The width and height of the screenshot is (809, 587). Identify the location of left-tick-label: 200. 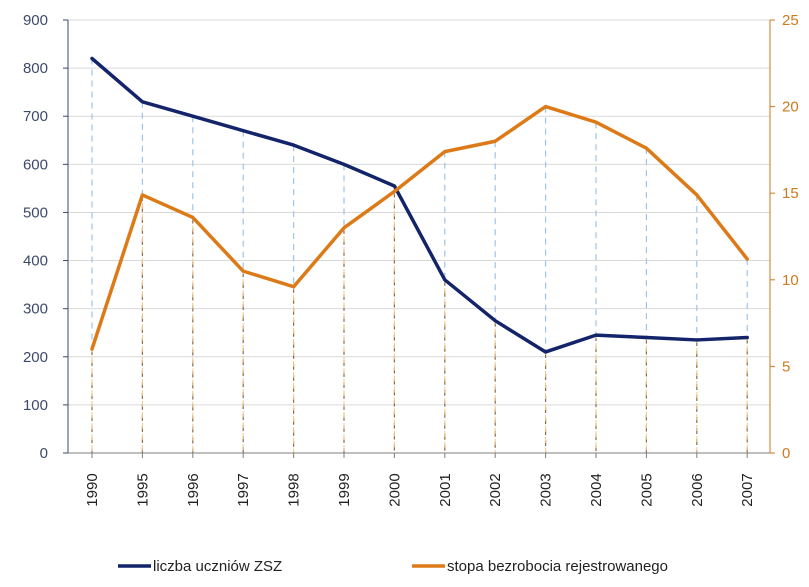
(35, 357).